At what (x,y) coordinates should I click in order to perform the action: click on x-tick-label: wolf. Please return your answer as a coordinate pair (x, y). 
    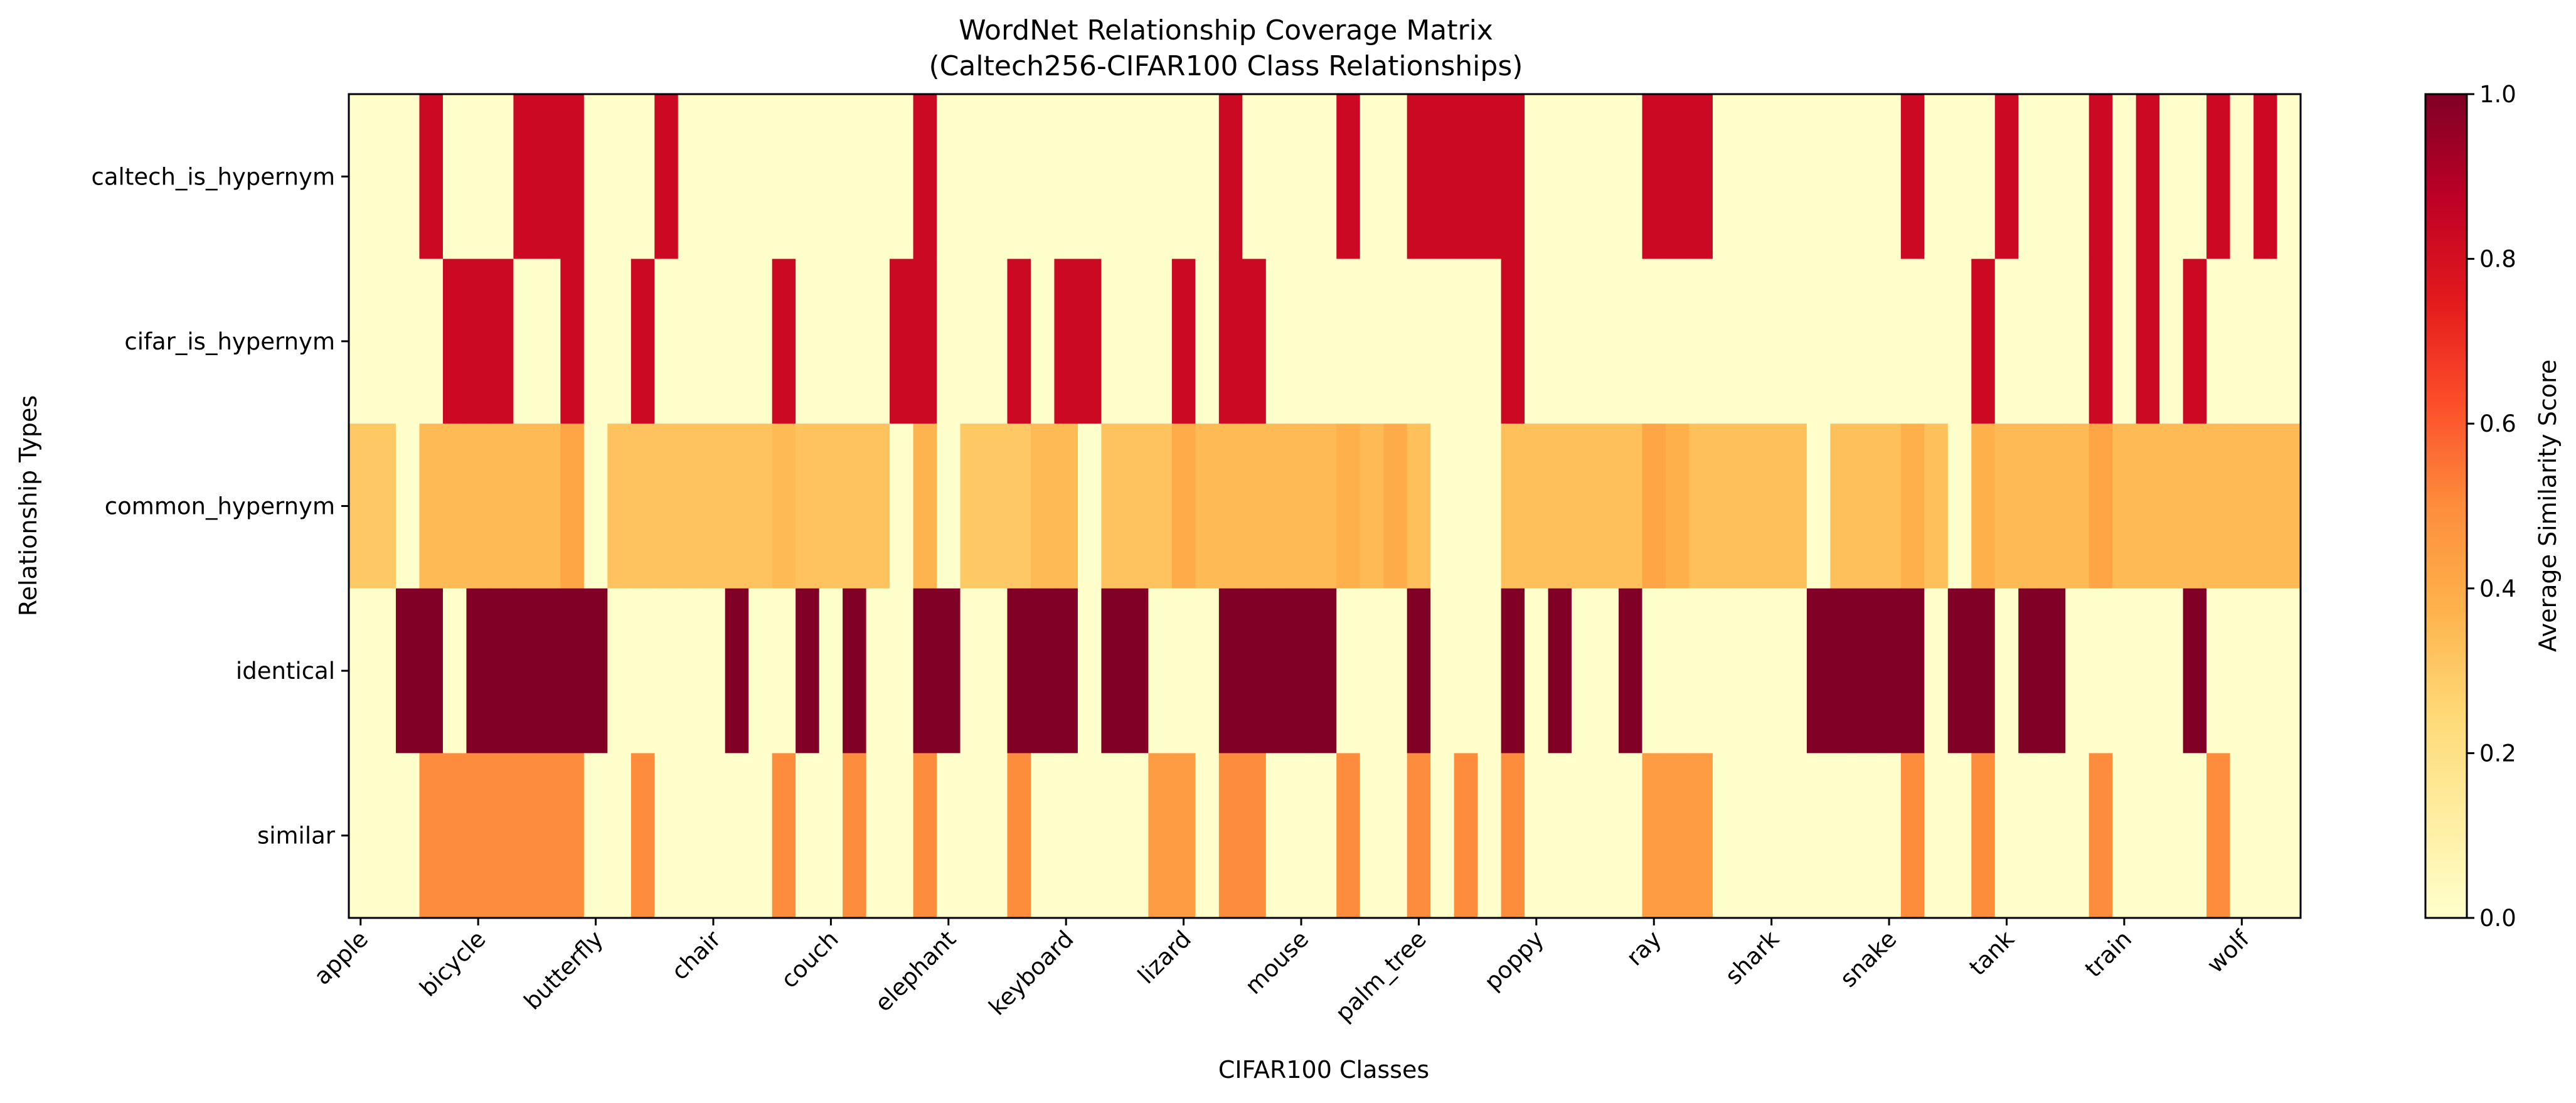
    Looking at the image, I should click on (2228, 952).